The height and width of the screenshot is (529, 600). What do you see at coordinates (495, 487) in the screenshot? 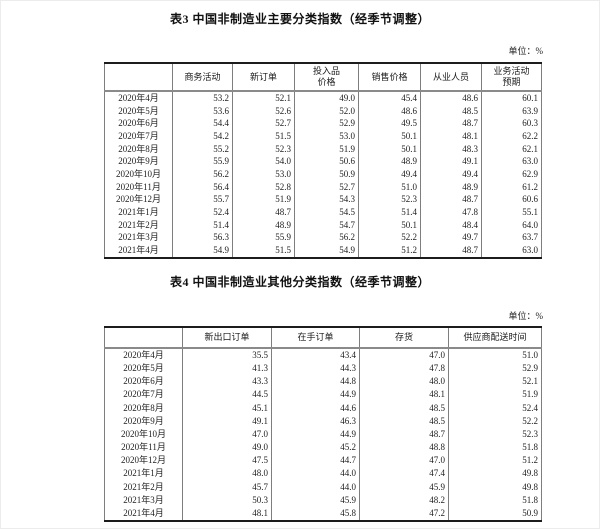
I see `value-cell: 49.8` at bounding box center [495, 487].